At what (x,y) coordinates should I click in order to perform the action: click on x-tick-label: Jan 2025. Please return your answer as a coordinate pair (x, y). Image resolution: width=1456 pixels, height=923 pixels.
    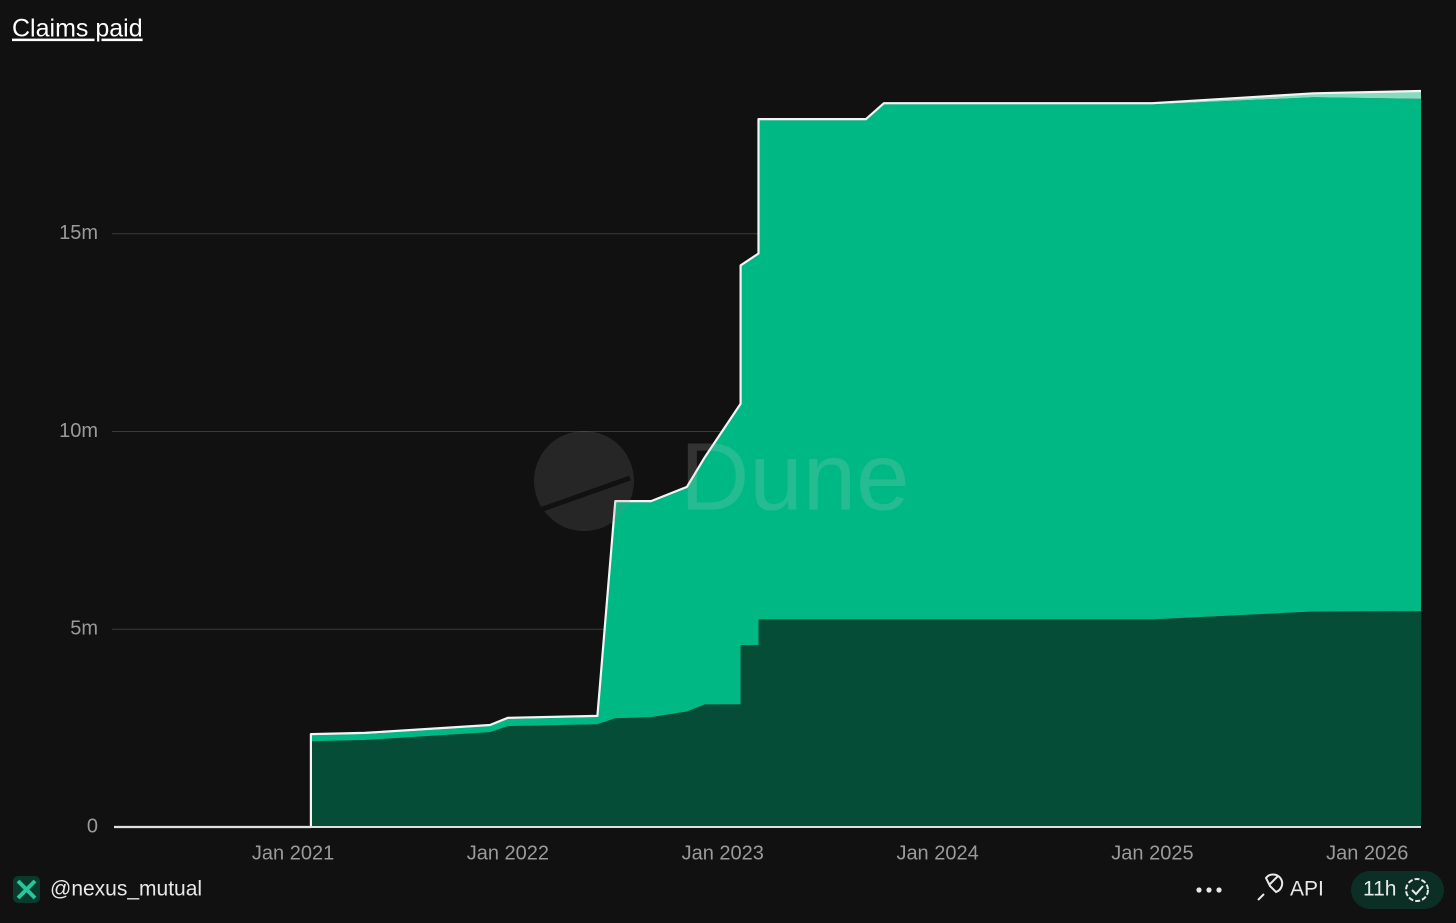
    Looking at the image, I should click on (1152, 853).